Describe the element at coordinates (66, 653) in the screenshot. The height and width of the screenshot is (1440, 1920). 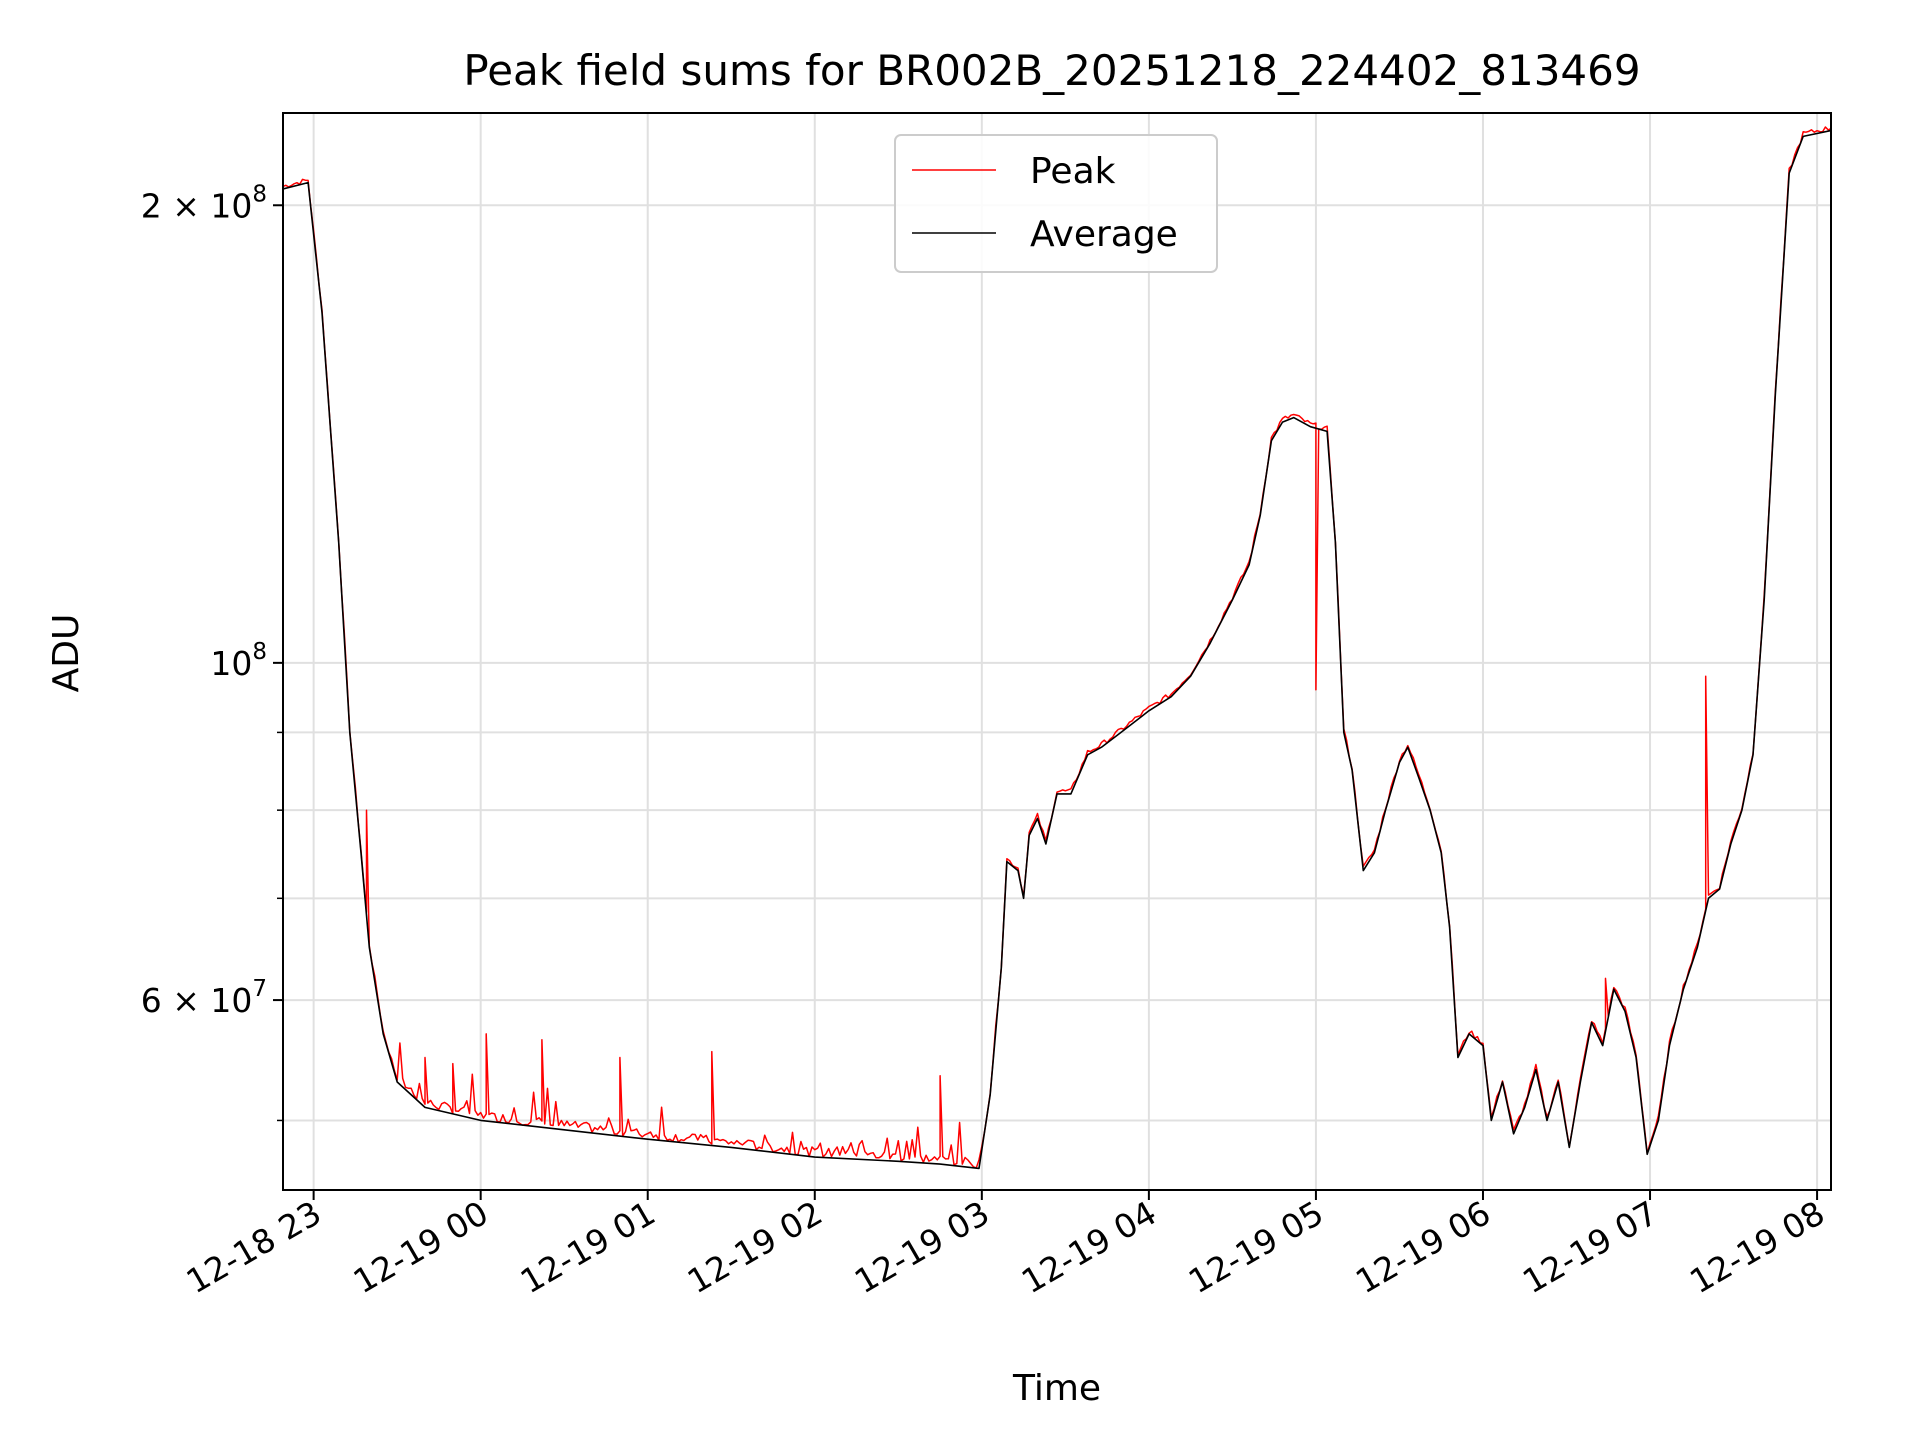
I see `y-axis-label: ADU` at that location.